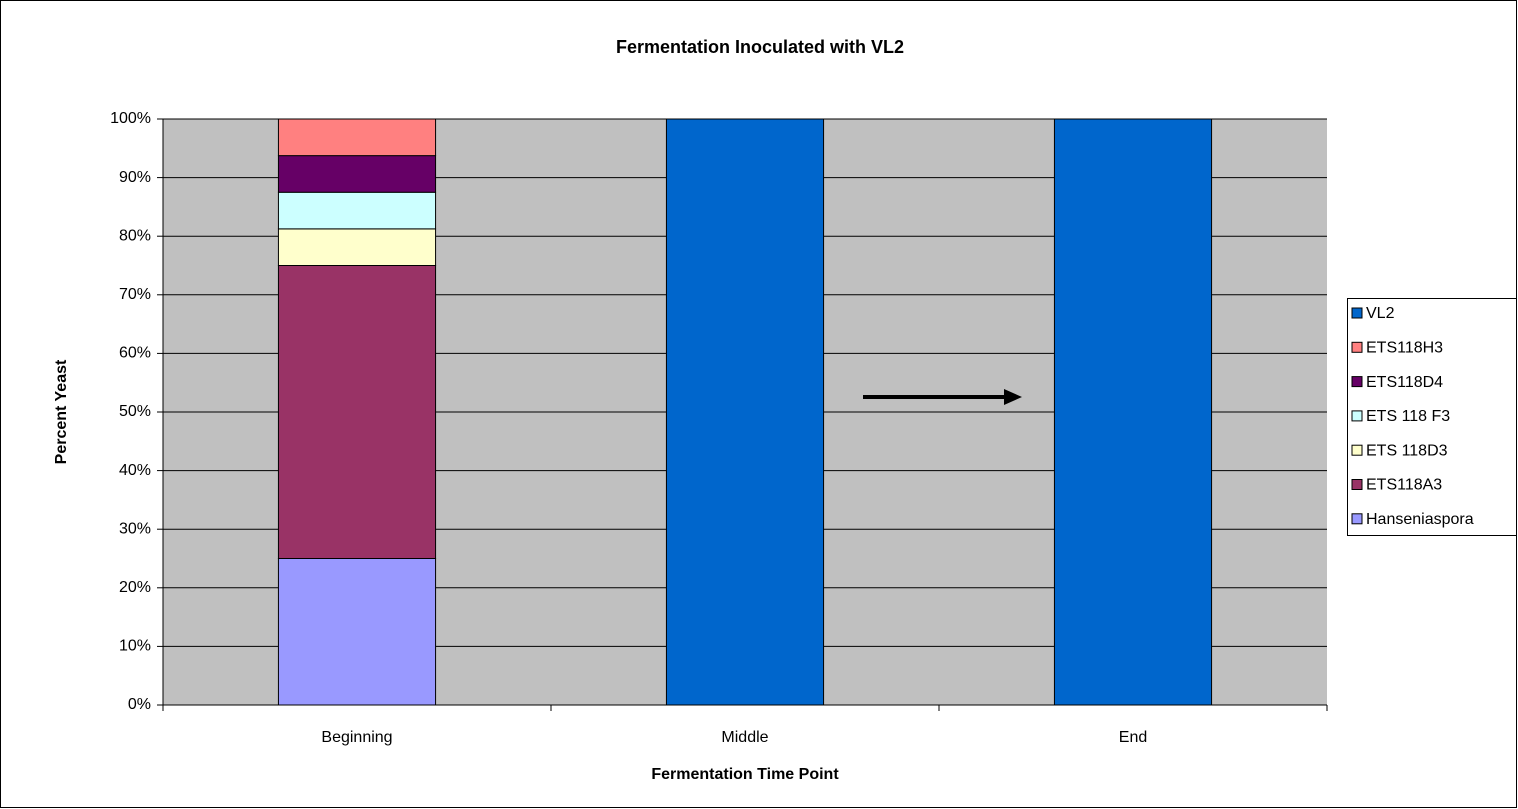 The width and height of the screenshot is (1518, 809). I want to click on x-tick-label: Middle, so click(744, 737).